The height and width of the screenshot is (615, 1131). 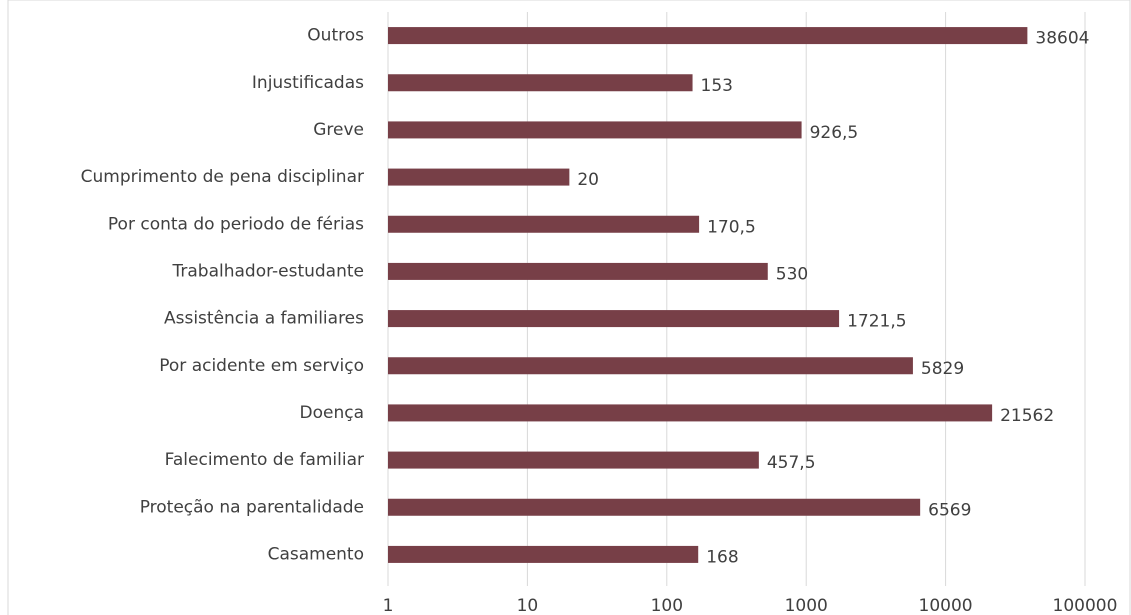 What do you see at coordinates (791, 463) in the screenshot?
I see `data-label: 457,5` at bounding box center [791, 463].